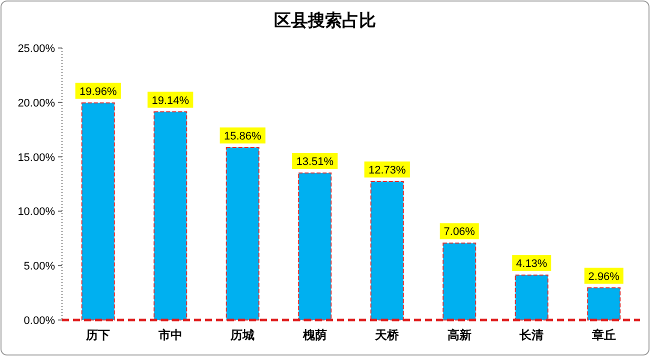  Describe the element at coordinates (169, 335) in the screenshot. I see `x-tick-label: 市中` at that location.